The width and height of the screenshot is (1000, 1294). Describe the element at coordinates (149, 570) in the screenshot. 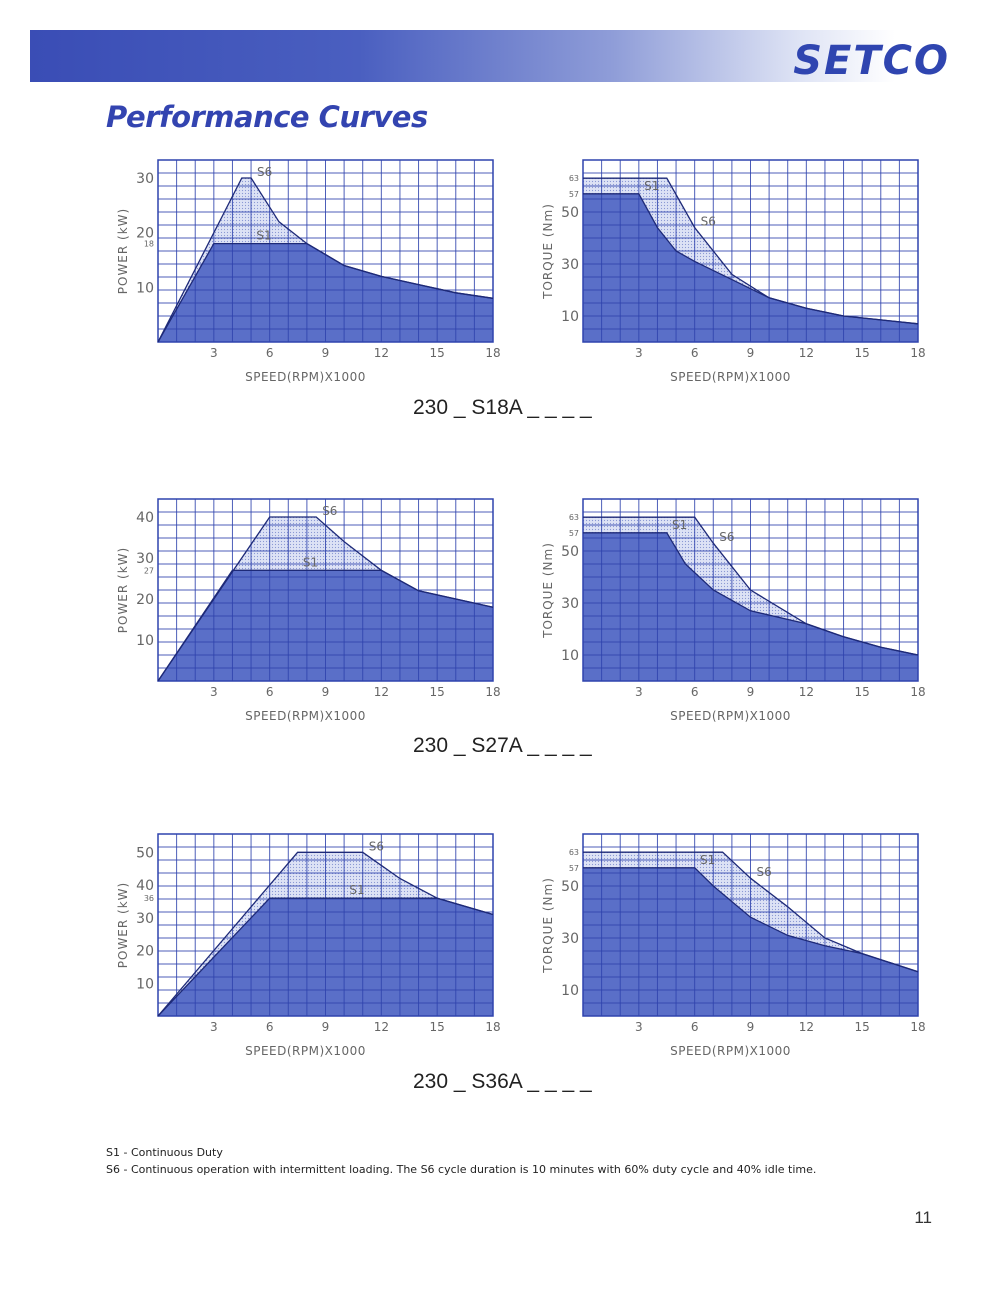

I see `y-minor-tick-label: 27` at that location.